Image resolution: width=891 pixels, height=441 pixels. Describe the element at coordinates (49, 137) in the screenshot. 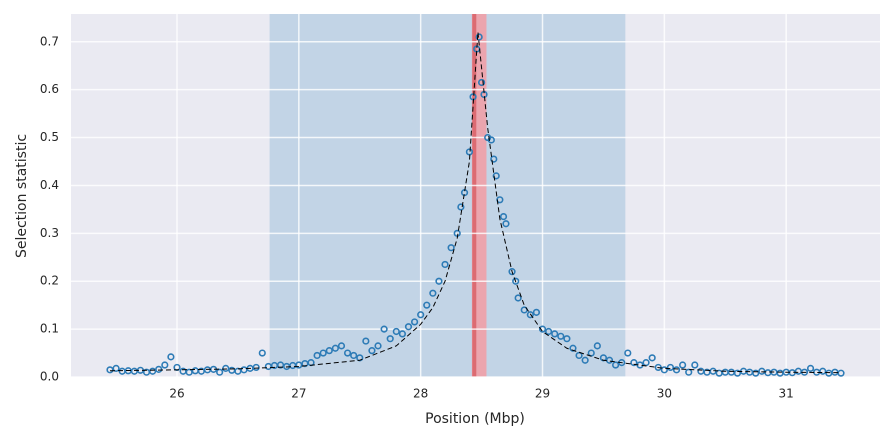

I see `y-tick-label: 0.5` at that location.